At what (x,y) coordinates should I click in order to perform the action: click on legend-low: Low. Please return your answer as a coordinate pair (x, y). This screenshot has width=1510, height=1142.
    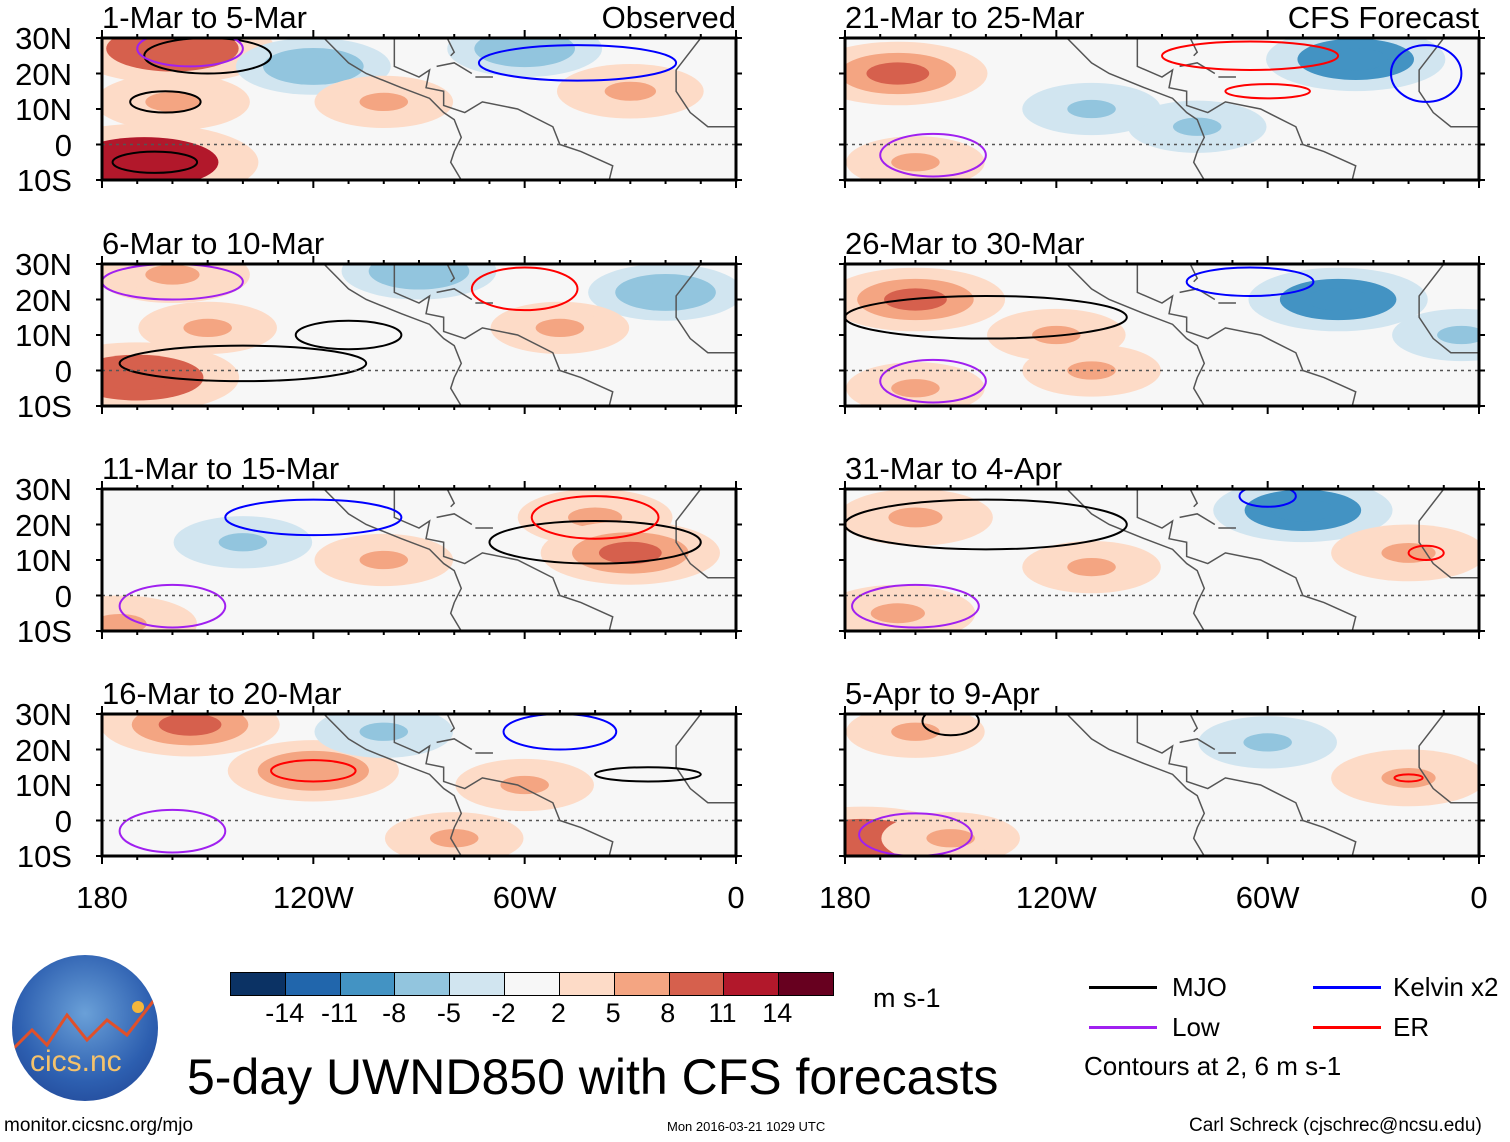
    Looking at the image, I should click on (1196, 1027).